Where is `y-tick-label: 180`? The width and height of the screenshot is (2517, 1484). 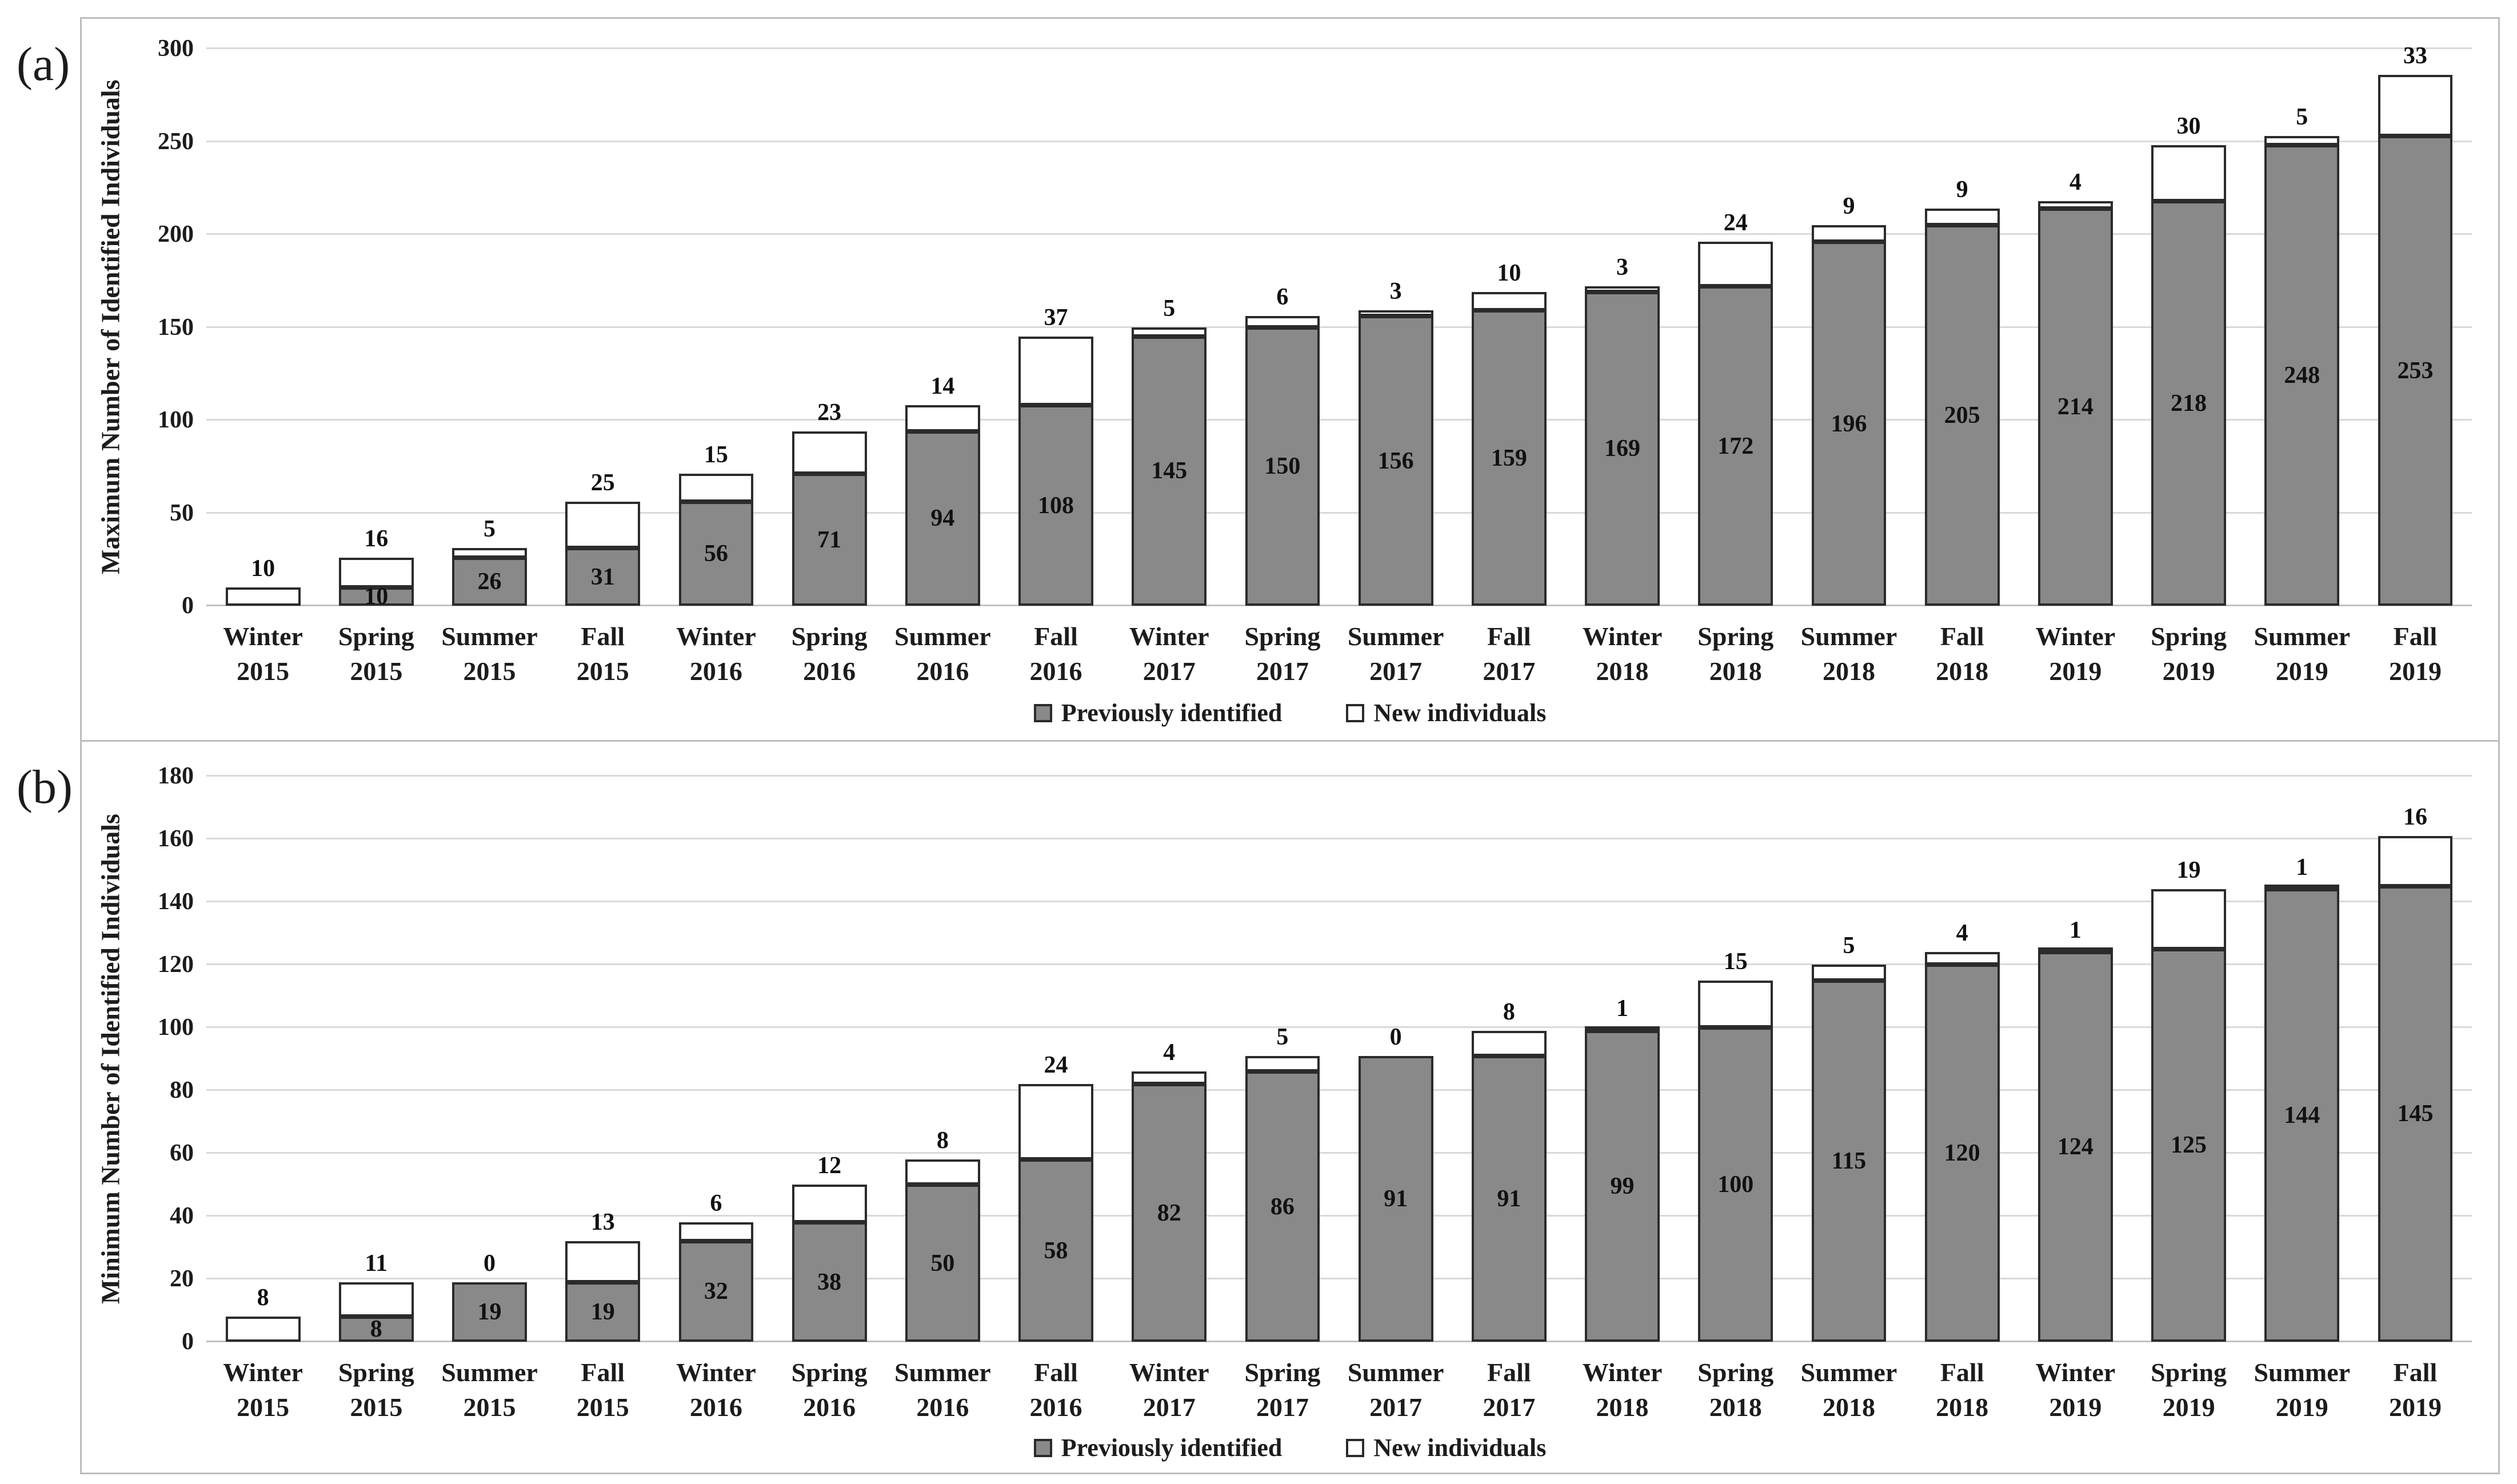 y-tick-label: 180 is located at coordinates (176, 776).